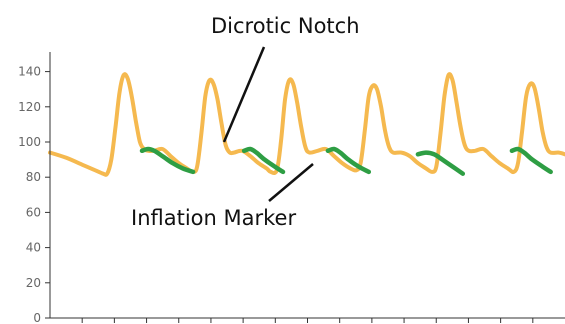  What do you see at coordinates (285, 26) in the screenshot?
I see `dicrotic-notch-label: Dicrotic Notch` at bounding box center [285, 26].